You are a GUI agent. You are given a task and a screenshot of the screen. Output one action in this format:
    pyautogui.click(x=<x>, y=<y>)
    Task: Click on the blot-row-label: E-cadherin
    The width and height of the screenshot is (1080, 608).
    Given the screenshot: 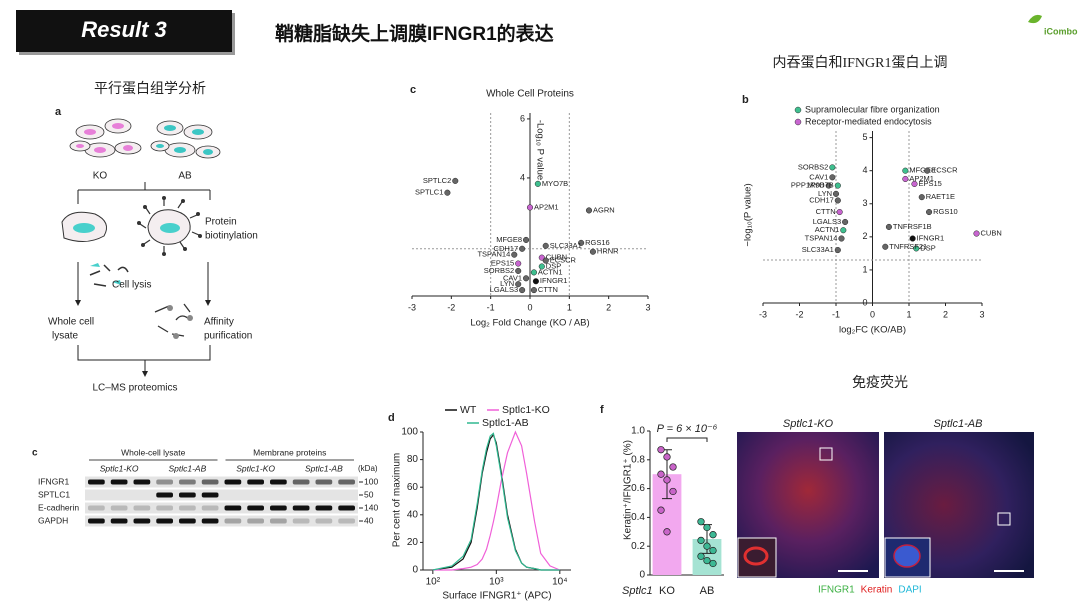 What is the action you would take?
    pyautogui.click(x=58, y=507)
    